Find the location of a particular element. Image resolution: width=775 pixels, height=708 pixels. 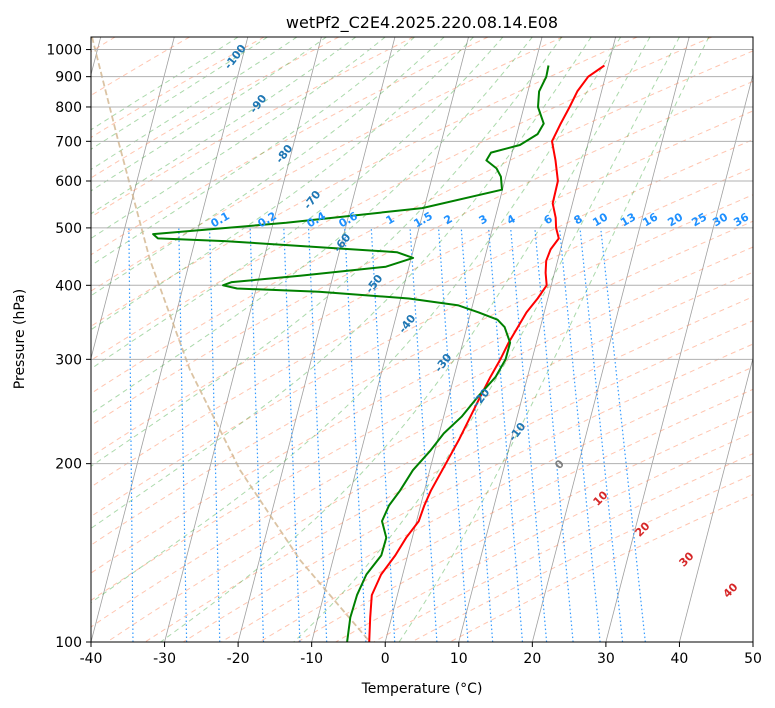

mixing-ratio-label: 1.5 is located at coordinates (423, 219).